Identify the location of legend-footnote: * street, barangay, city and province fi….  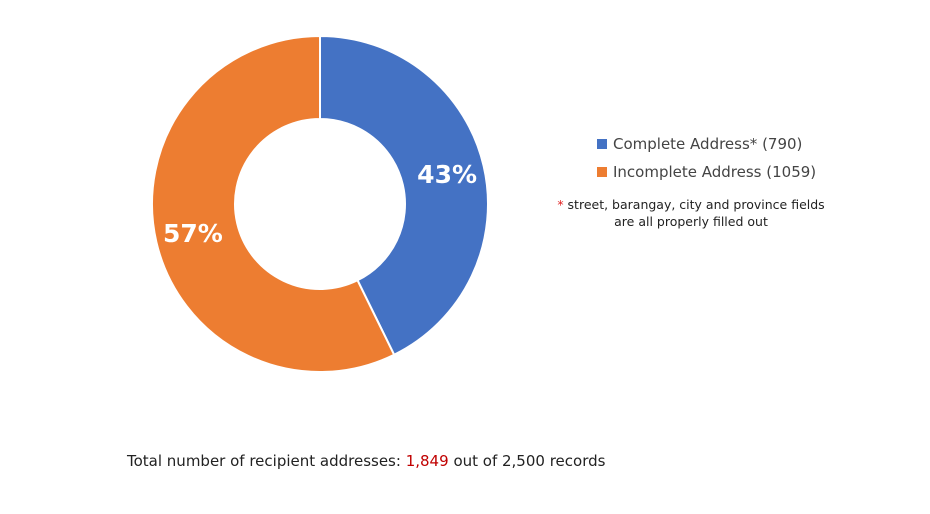
(691, 213).